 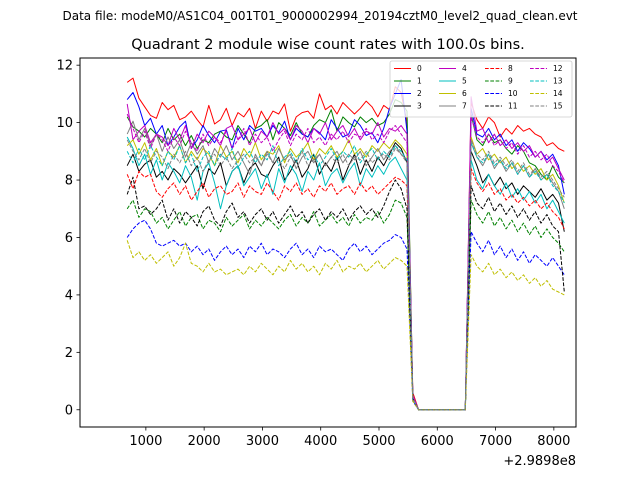 What do you see at coordinates (419, 81) in the screenshot?
I see `legend-label-1: 1` at bounding box center [419, 81].